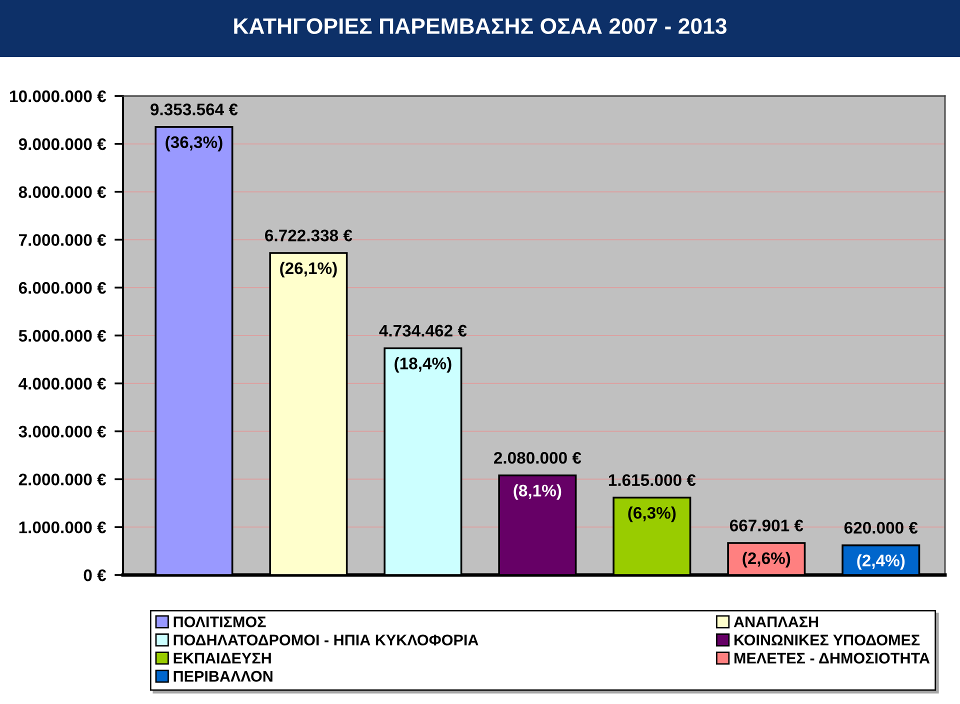 Image resolution: width=960 pixels, height=704 pixels. Describe the element at coordinates (62, 288) in the screenshot. I see `y-tick-label: 6.000.000 €` at that location.